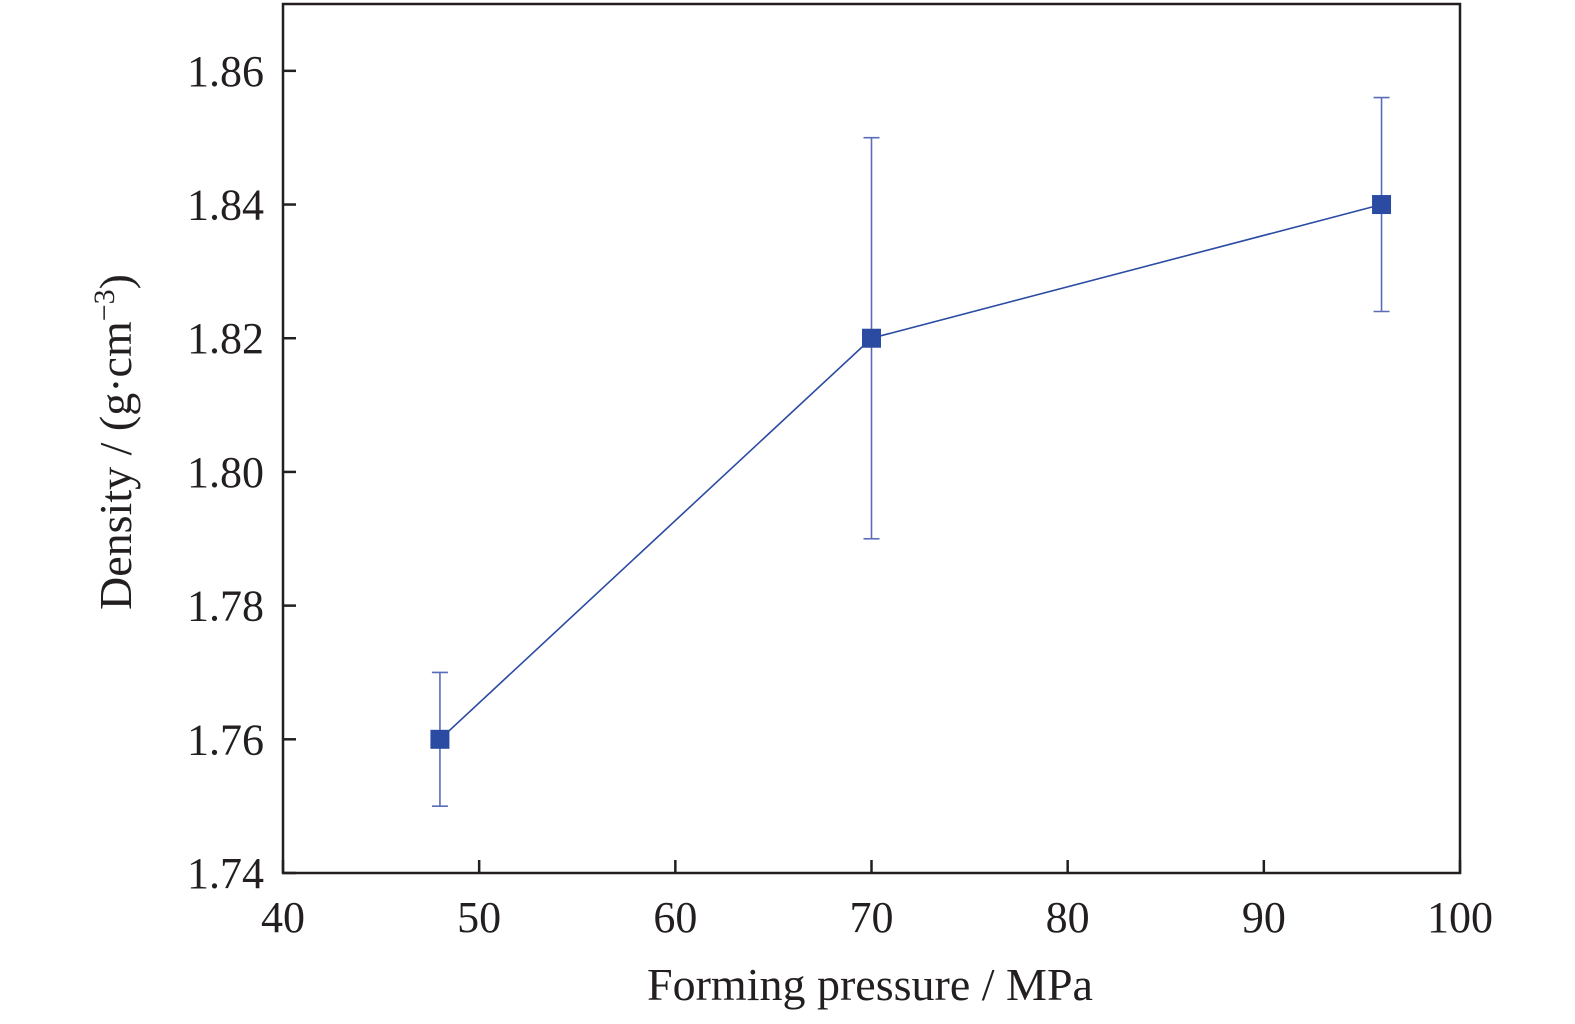 Image resolution: width=1575 pixels, height=1024 pixels. What do you see at coordinates (1460, 917) in the screenshot?
I see `x-tick-label: 100` at bounding box center [1460, 917].